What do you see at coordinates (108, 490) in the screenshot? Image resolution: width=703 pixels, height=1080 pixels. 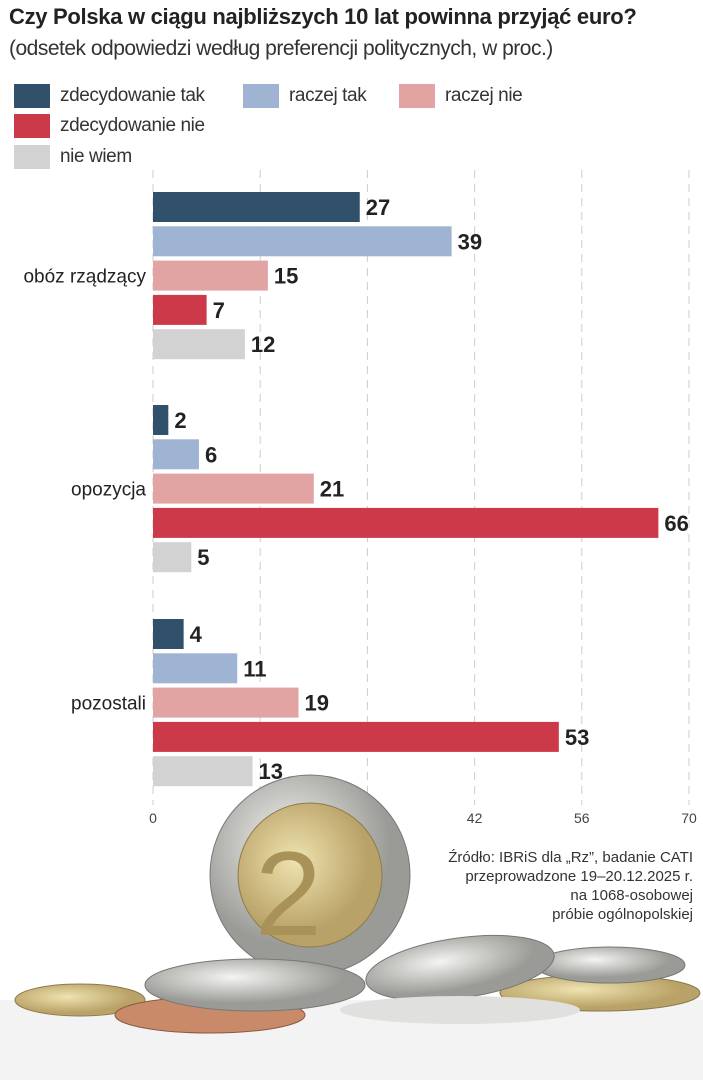 I see `category-label: opozycja` at bounding box center [108, 490].